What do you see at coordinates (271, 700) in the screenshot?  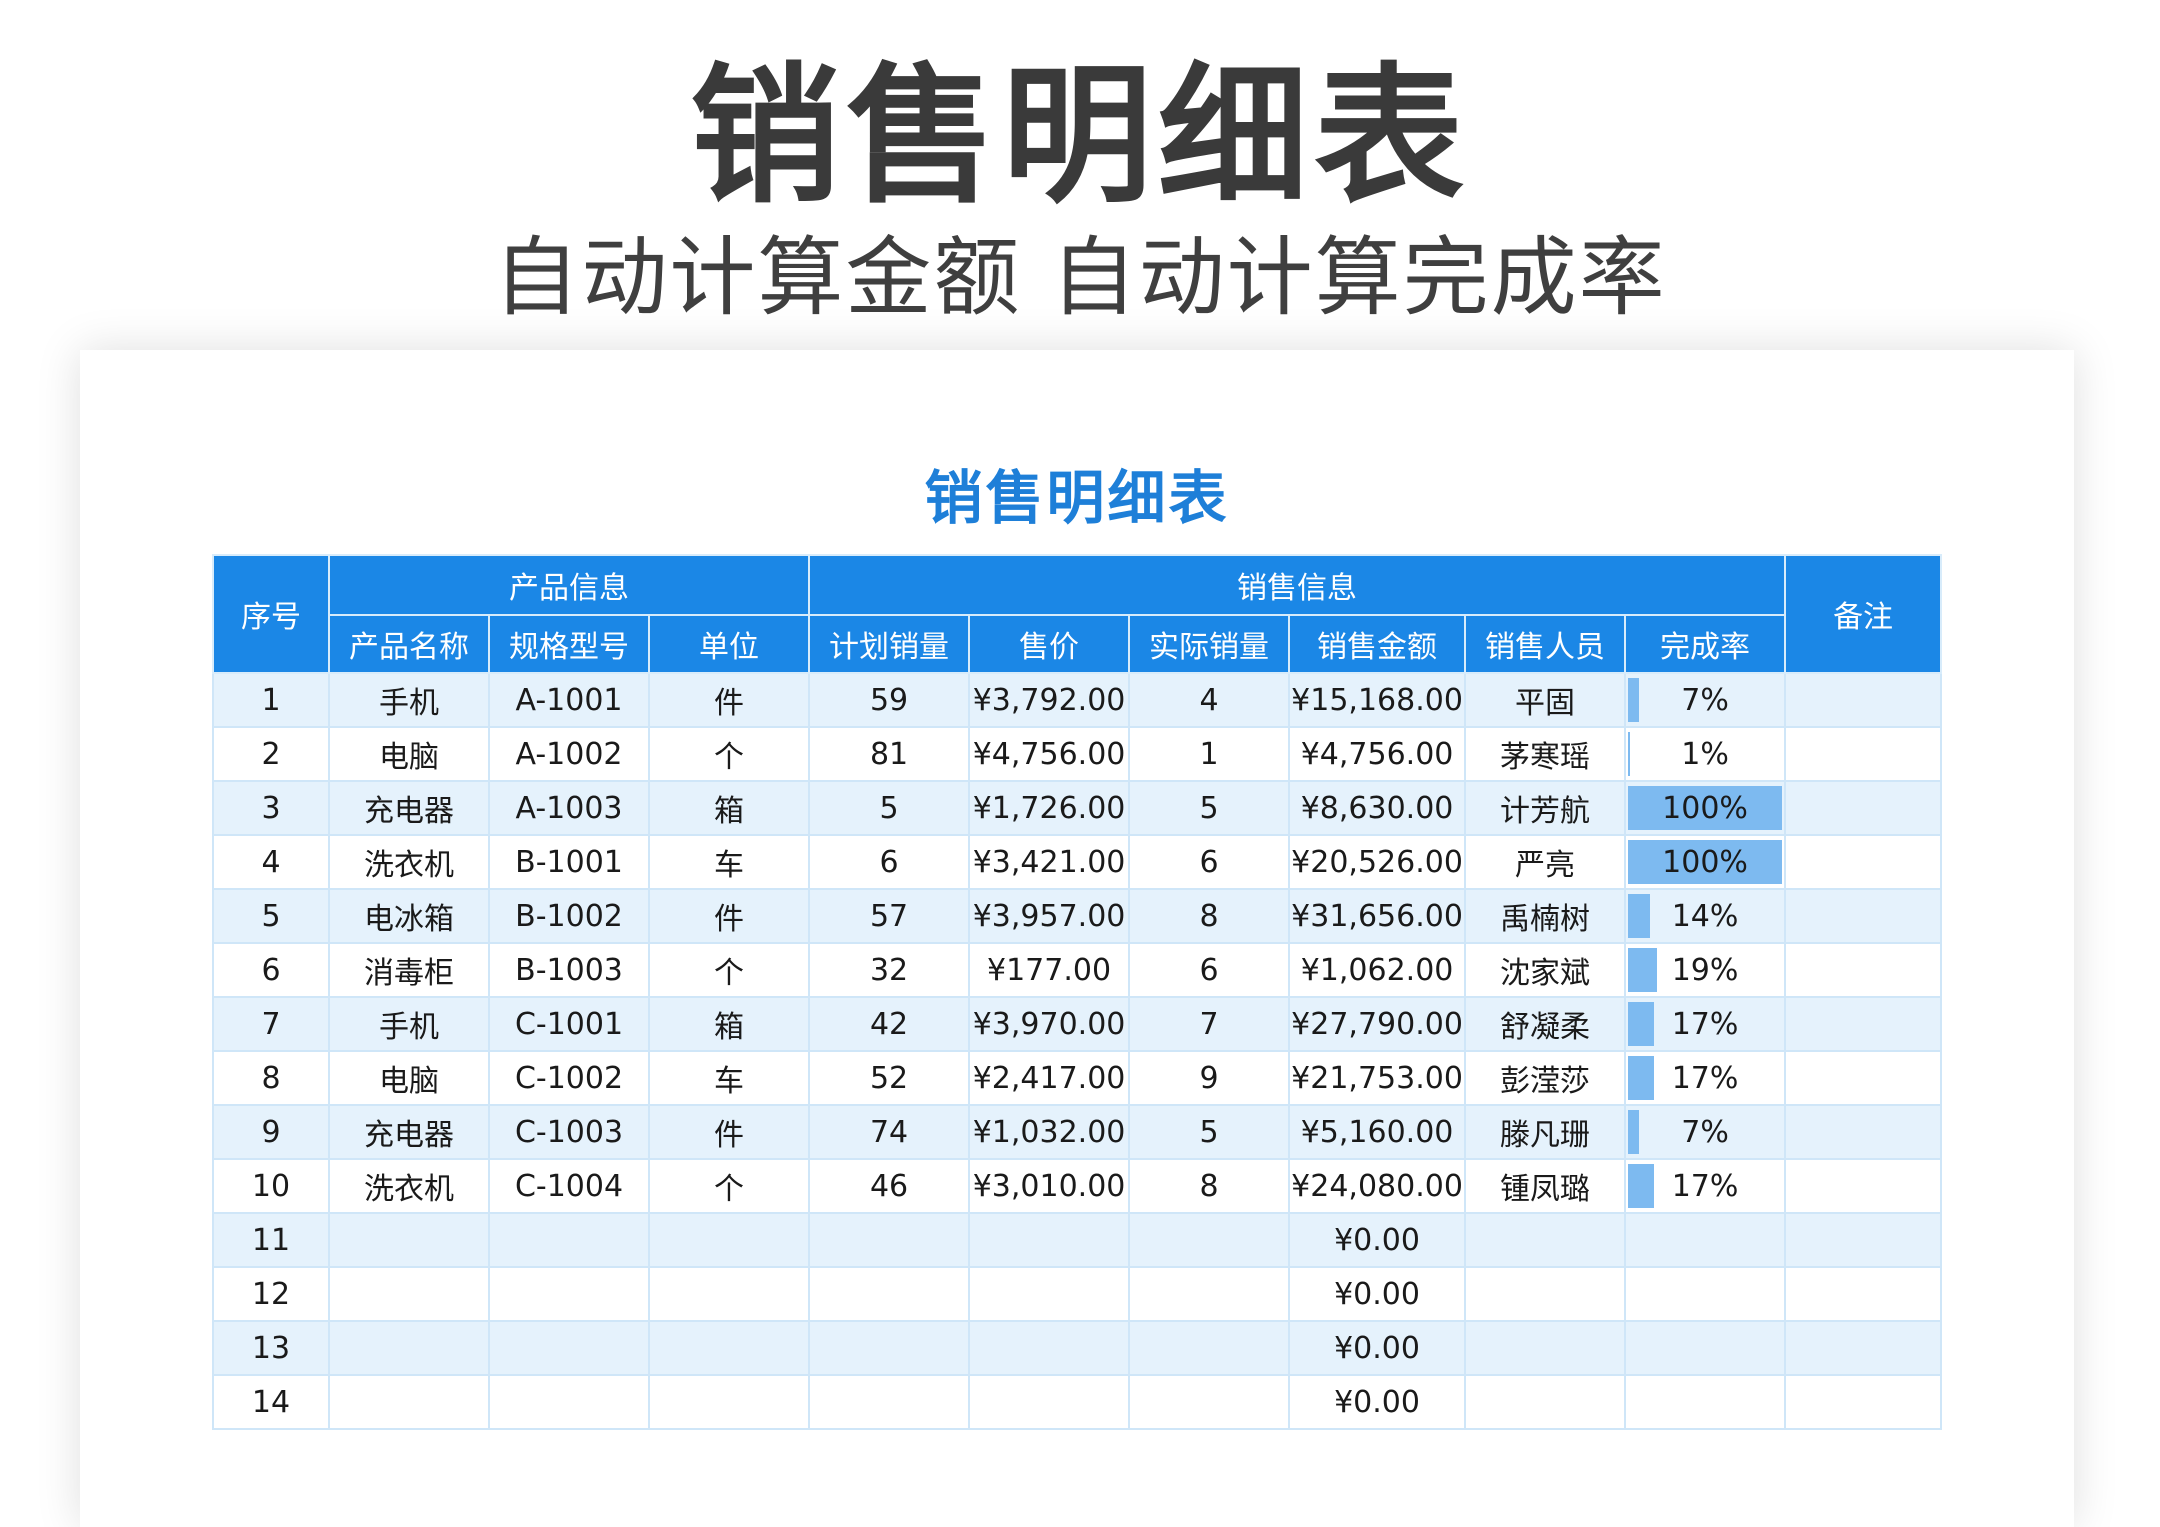 I see `cell-serial: 1` at bounding box center [271, 700].